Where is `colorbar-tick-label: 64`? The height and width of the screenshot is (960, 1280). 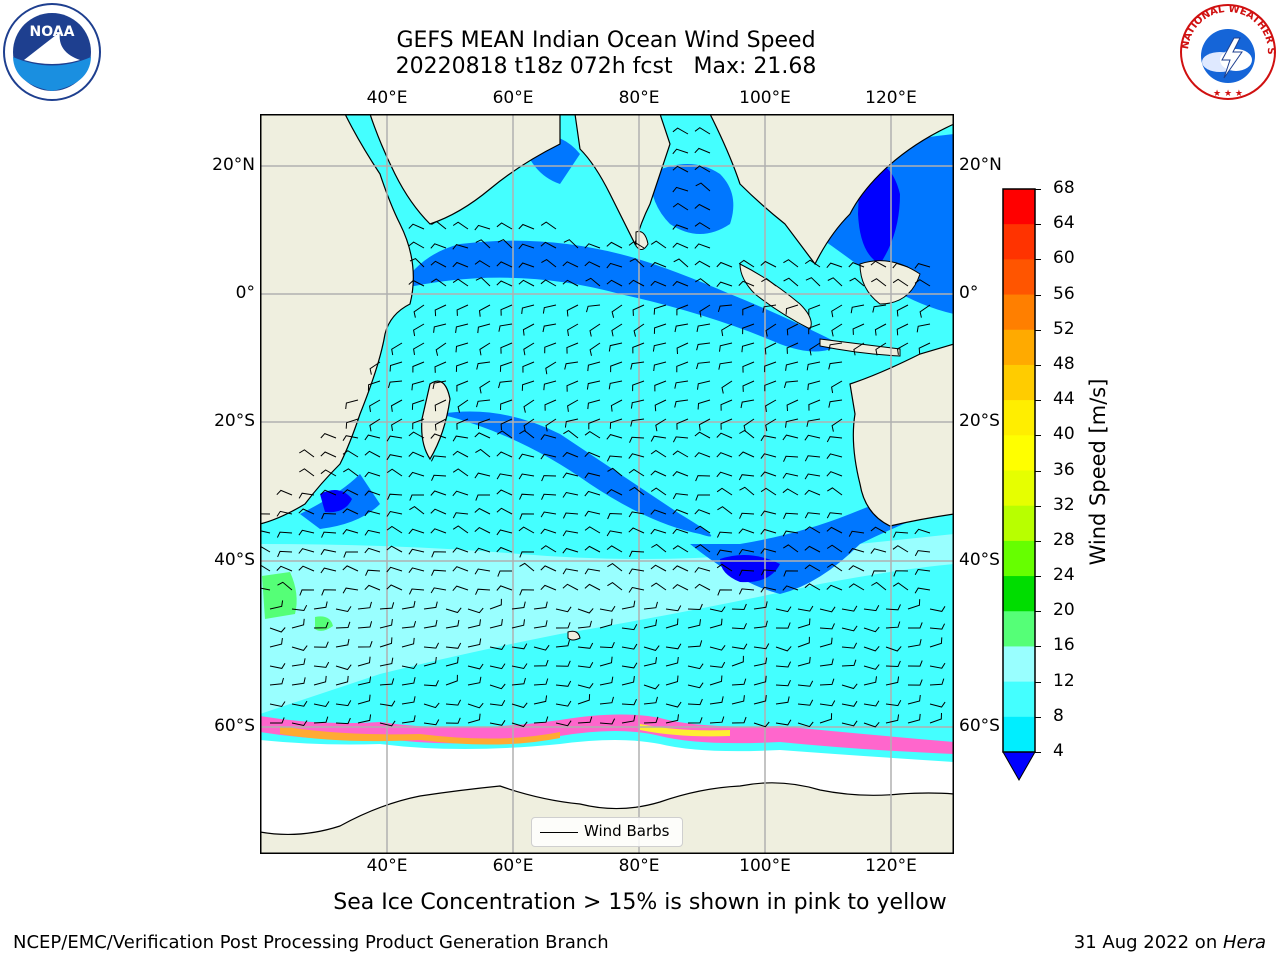
colorbar-tick-label: 64 is located at coordinates (1064, 223).